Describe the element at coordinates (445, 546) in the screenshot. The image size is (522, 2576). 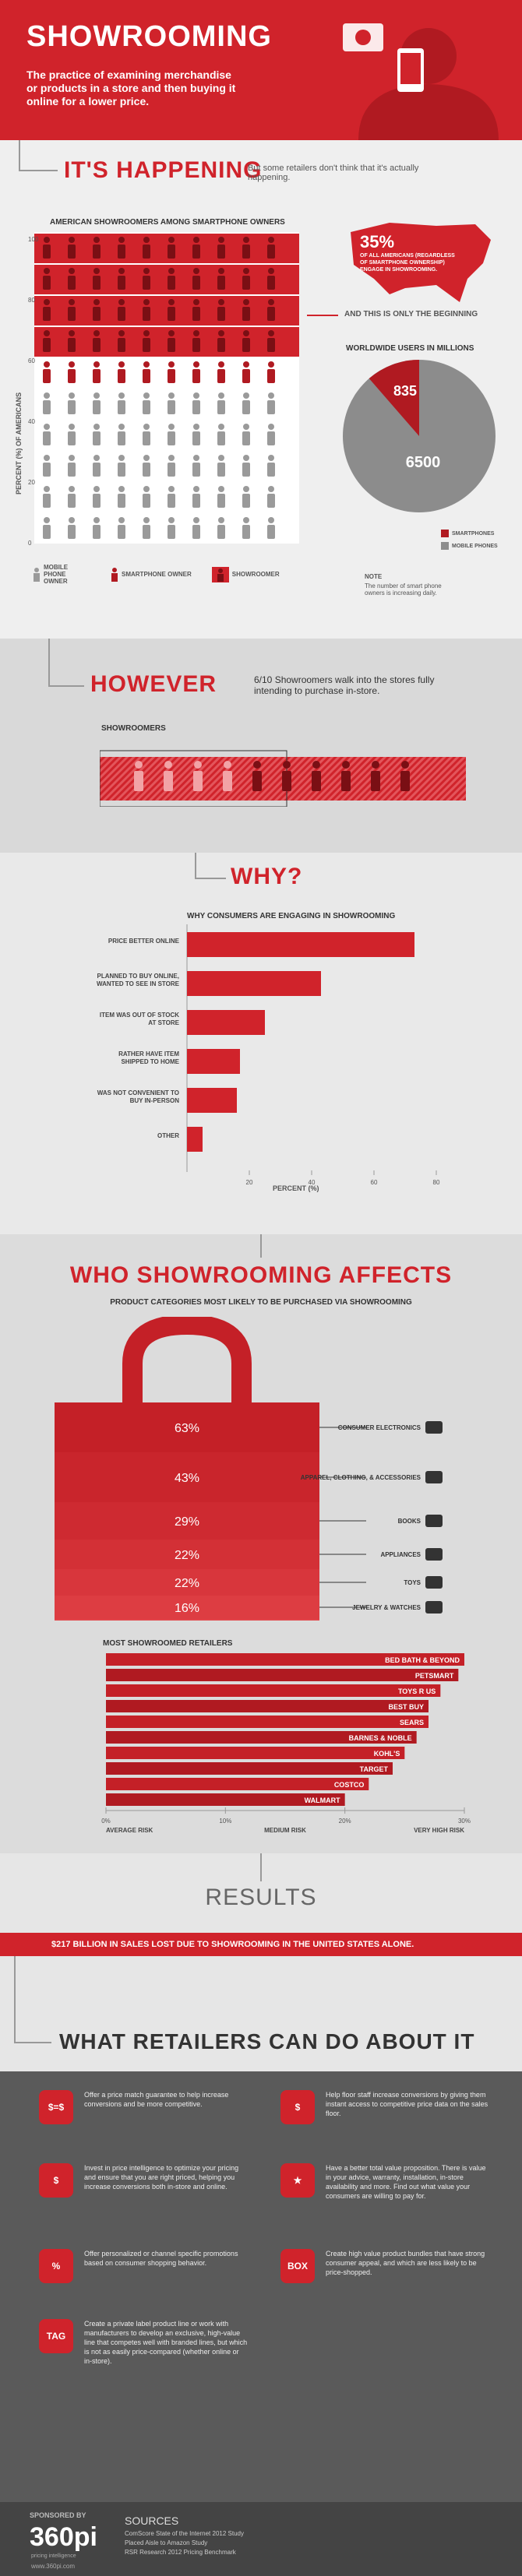
I see `mobilephones-swatch` at that location.